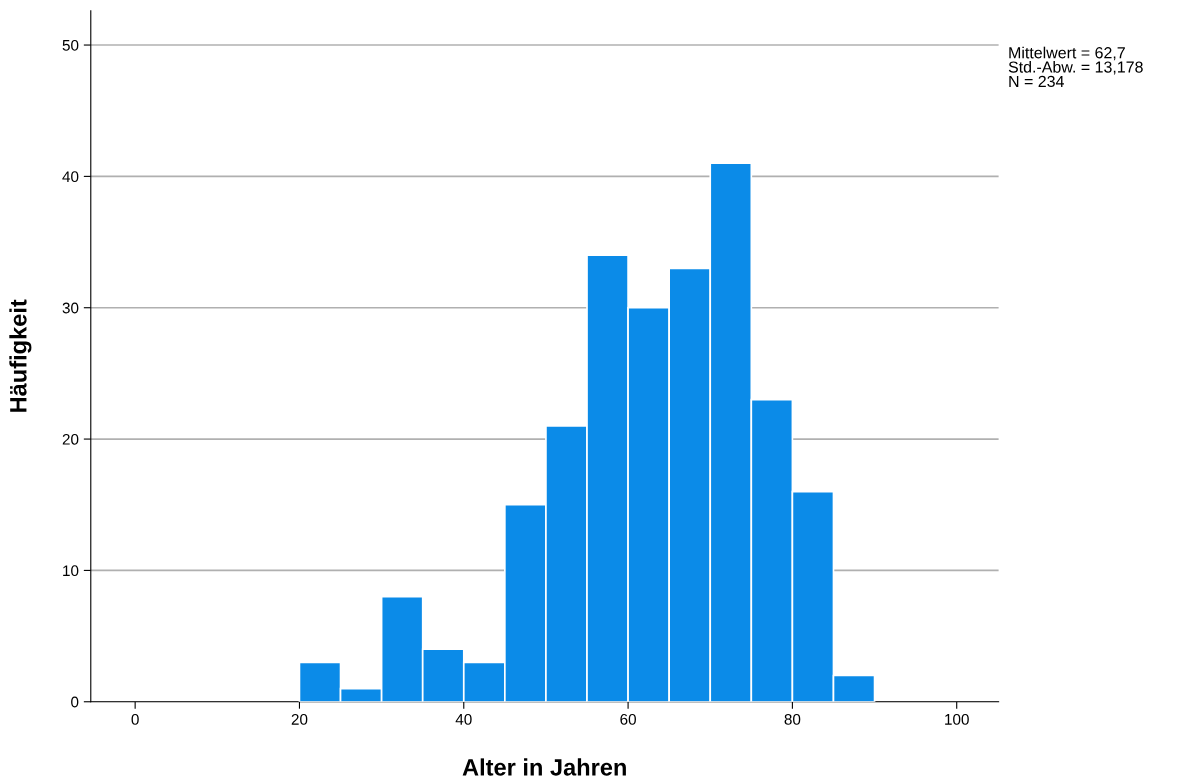  I want to click on x-tick-label: 60, so click(628, 719).